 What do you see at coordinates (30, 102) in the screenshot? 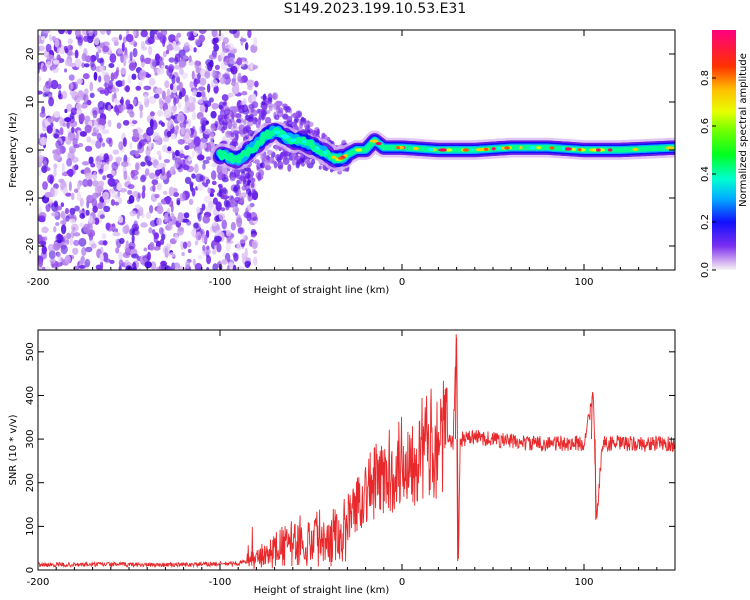
I see `y-tick-label: 10` at bounding box center [30, 102].